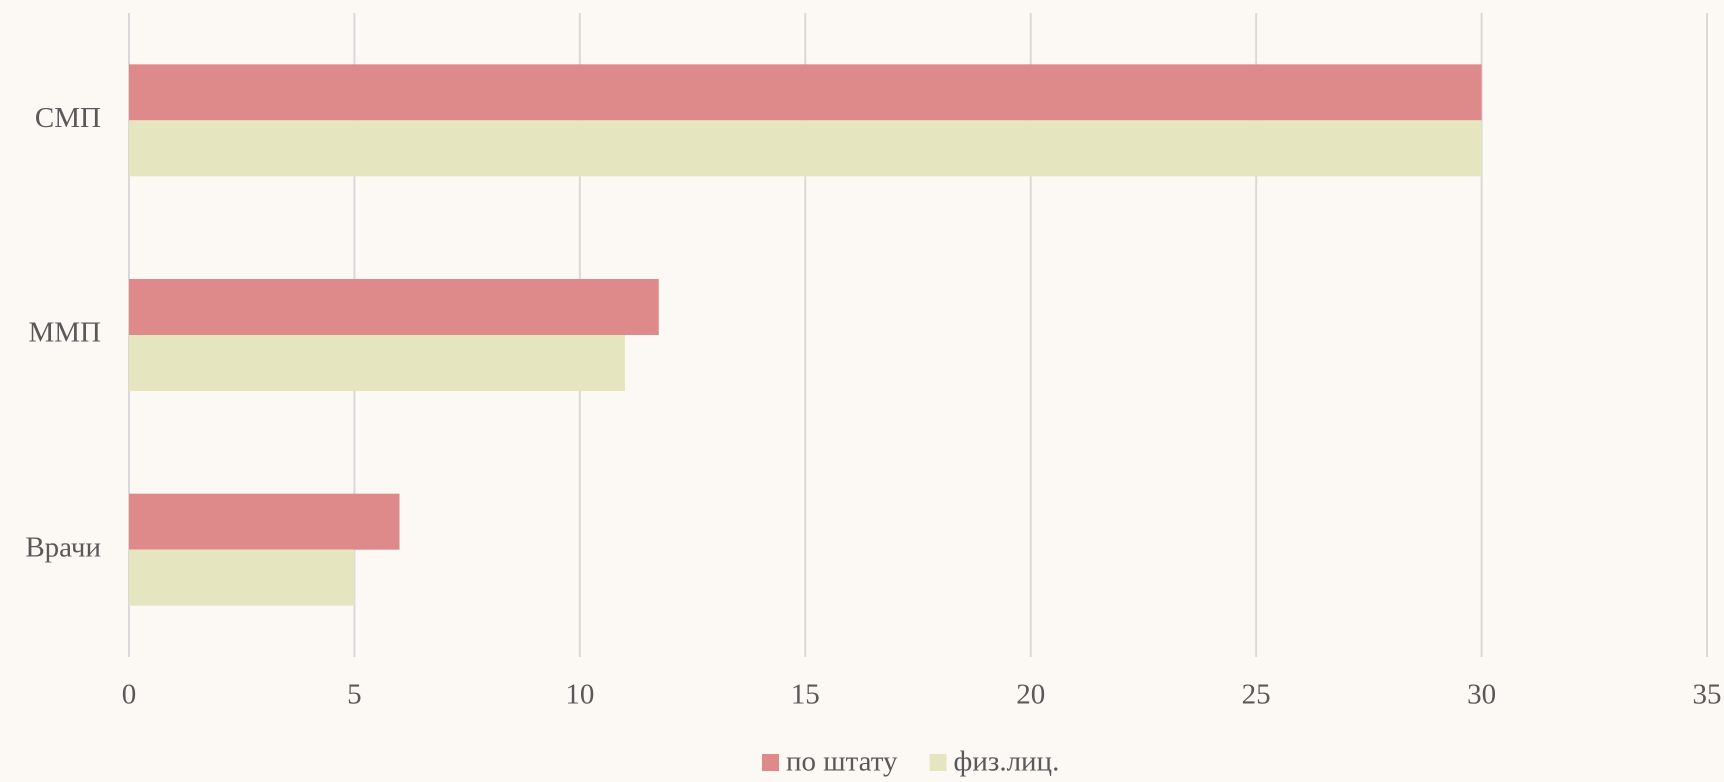  Describe the element at coordinates (129, 695) in the screenshot. I see `x-tick-label: 0` at that location.